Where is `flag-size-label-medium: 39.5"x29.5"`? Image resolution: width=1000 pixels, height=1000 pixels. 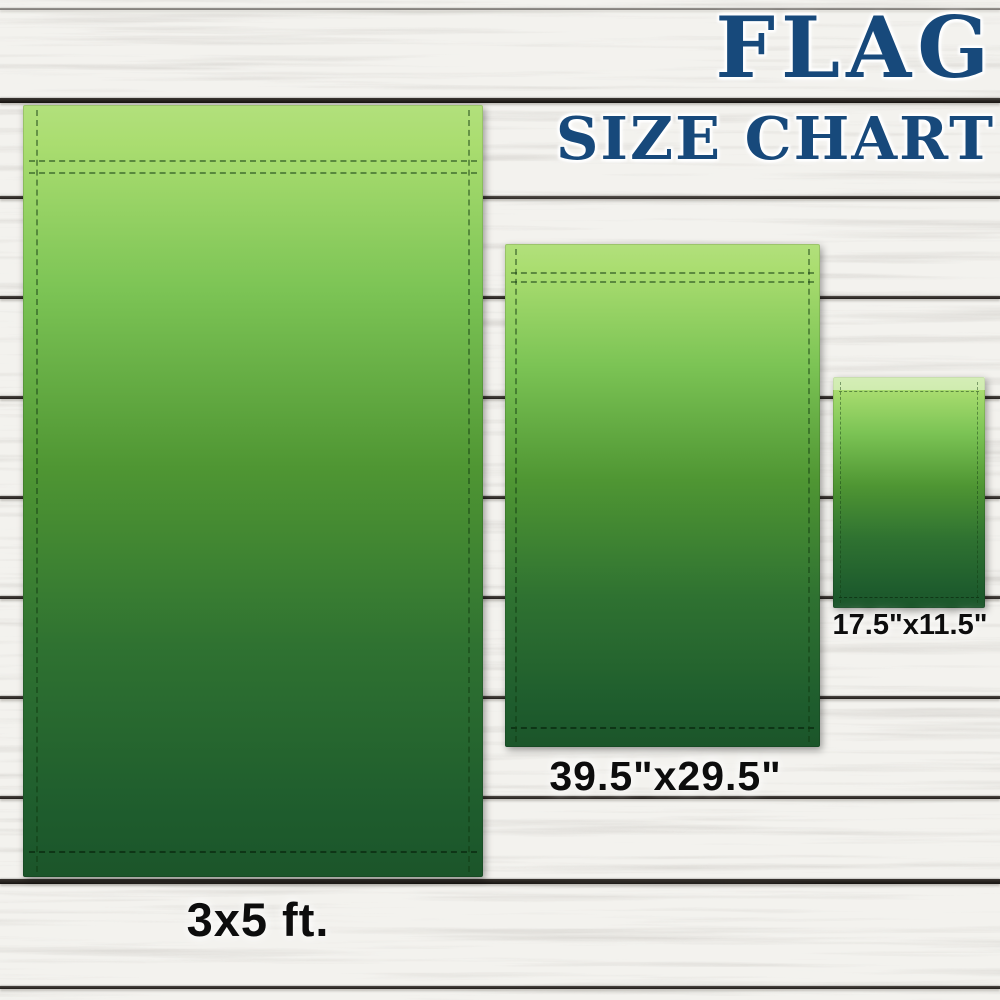
flag-size-label-medium: 39.5"x29.5" is located at coordinates (665, 776).